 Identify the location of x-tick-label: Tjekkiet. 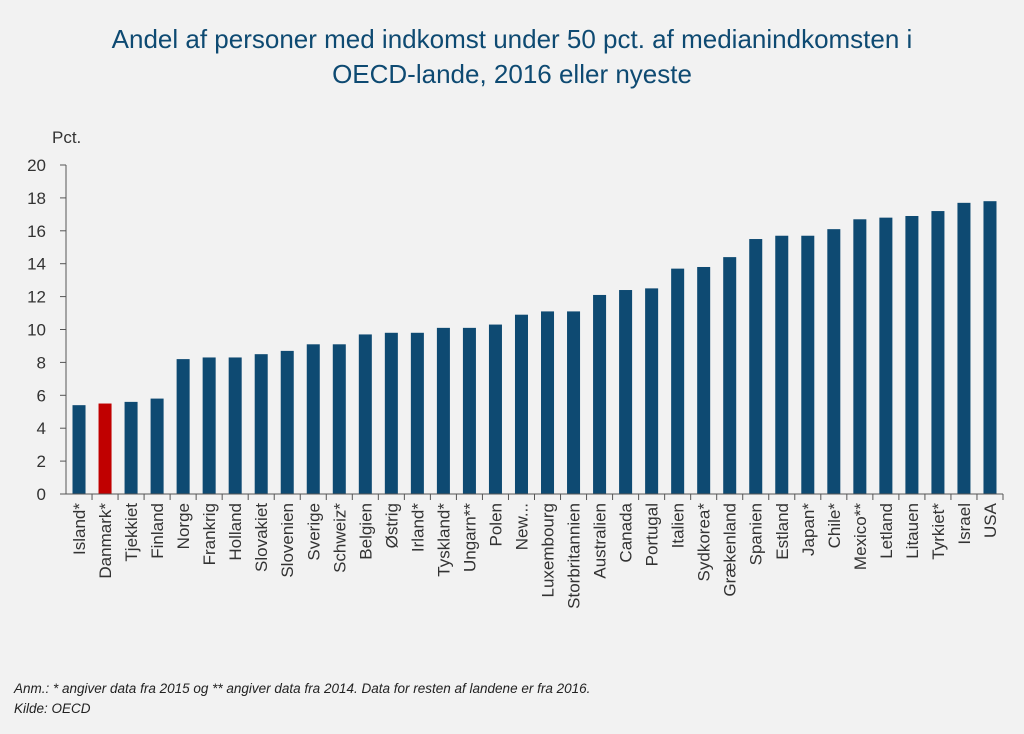
(131, 532).